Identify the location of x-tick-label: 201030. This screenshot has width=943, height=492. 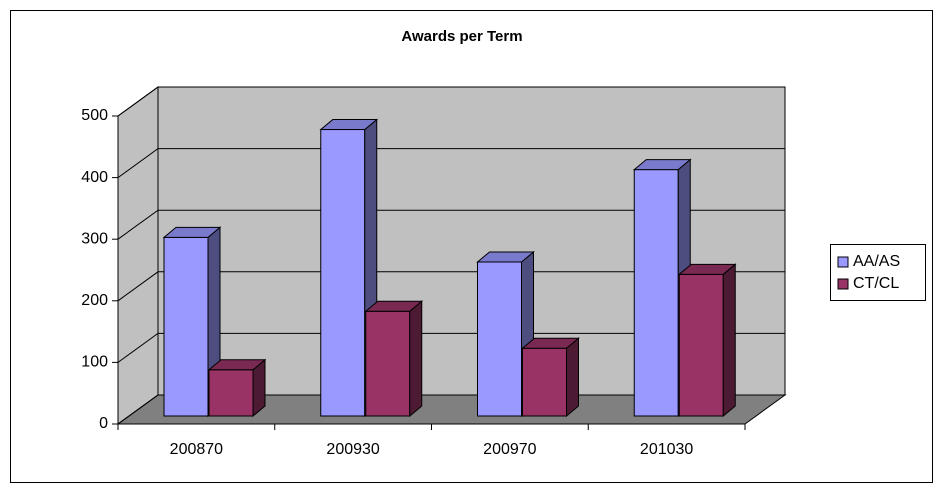
(666, 449).